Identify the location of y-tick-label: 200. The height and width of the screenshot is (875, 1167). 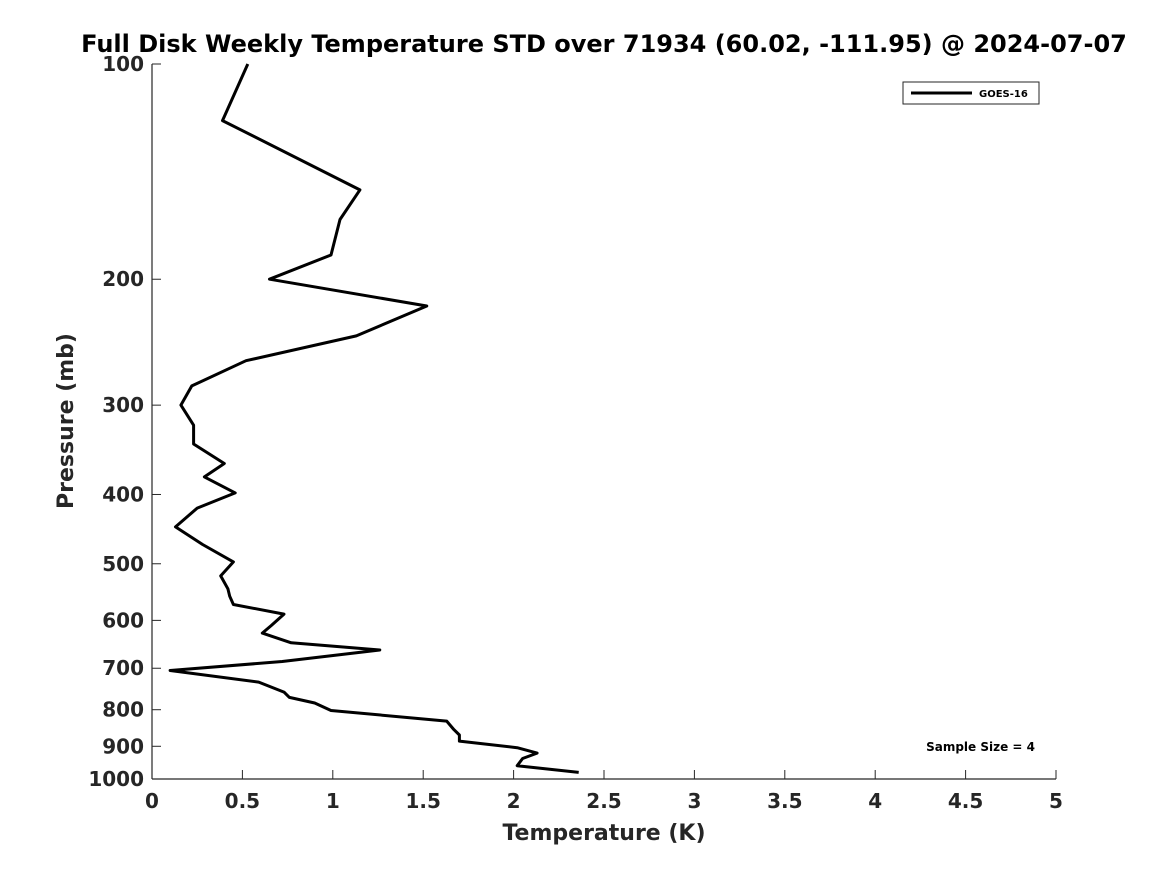
(123, 279).